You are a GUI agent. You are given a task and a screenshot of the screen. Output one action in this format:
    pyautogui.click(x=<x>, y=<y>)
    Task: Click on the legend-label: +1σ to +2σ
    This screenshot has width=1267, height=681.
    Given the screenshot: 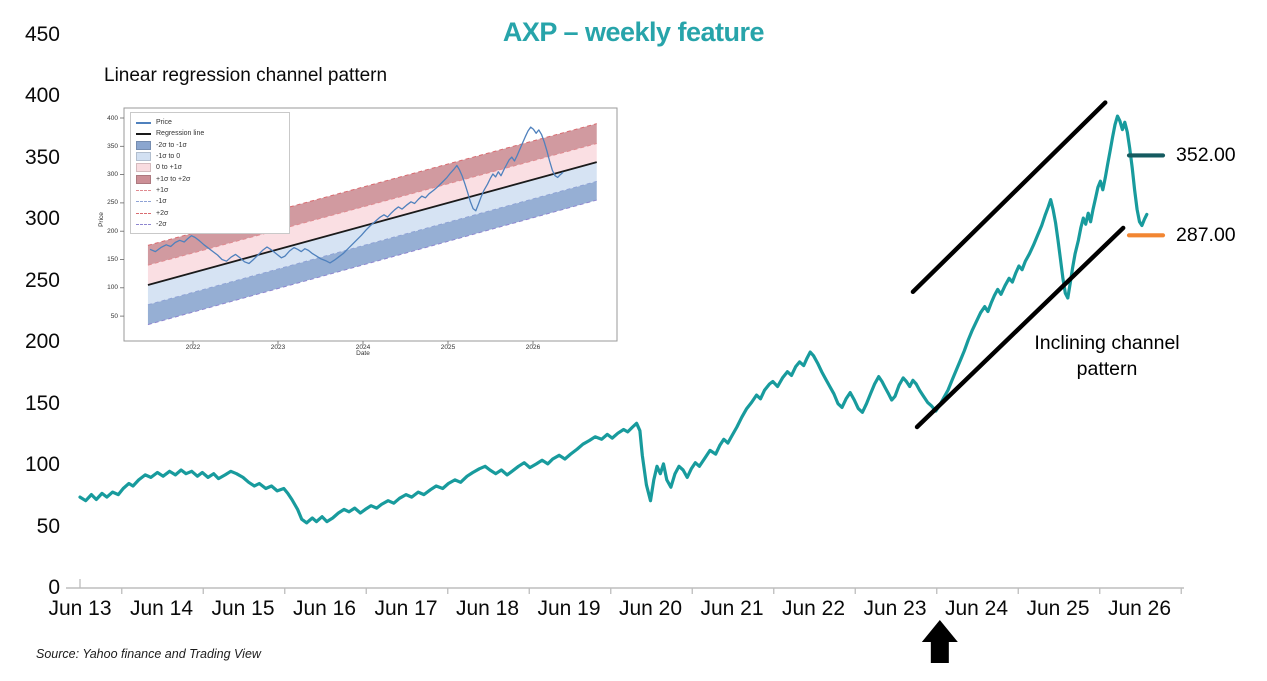 What is the action you would take?
    pyautogui.click(x=173, y=179)
    